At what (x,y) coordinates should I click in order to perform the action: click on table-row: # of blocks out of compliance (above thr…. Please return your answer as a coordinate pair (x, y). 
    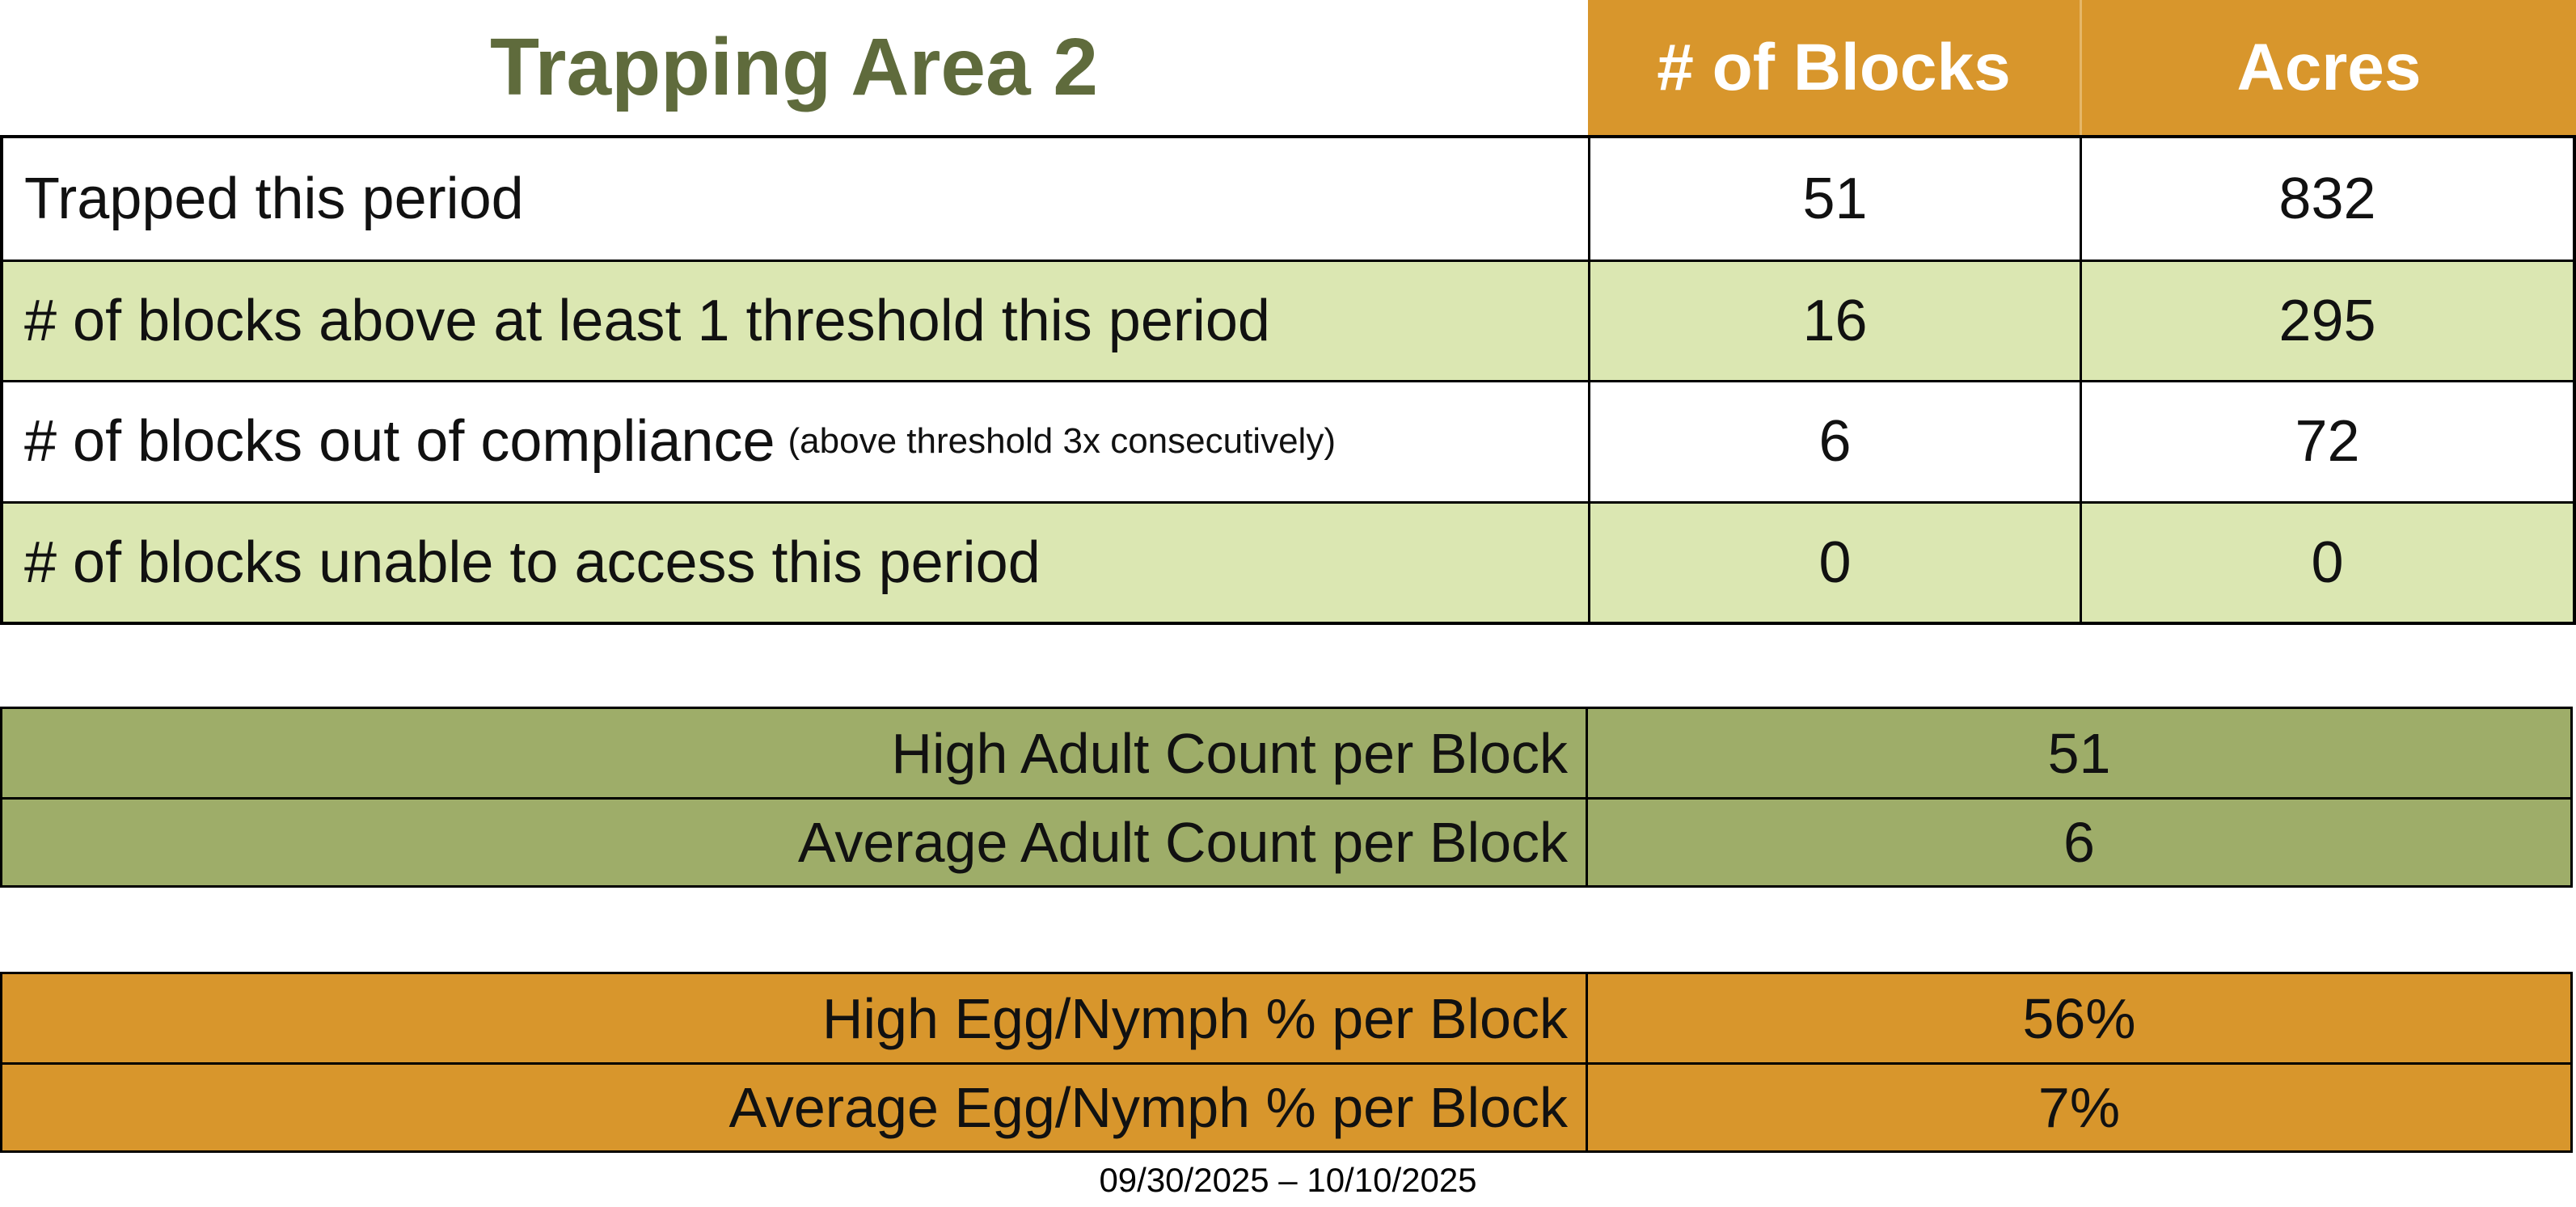
    Looking at the image, I should click on (1288, 440).